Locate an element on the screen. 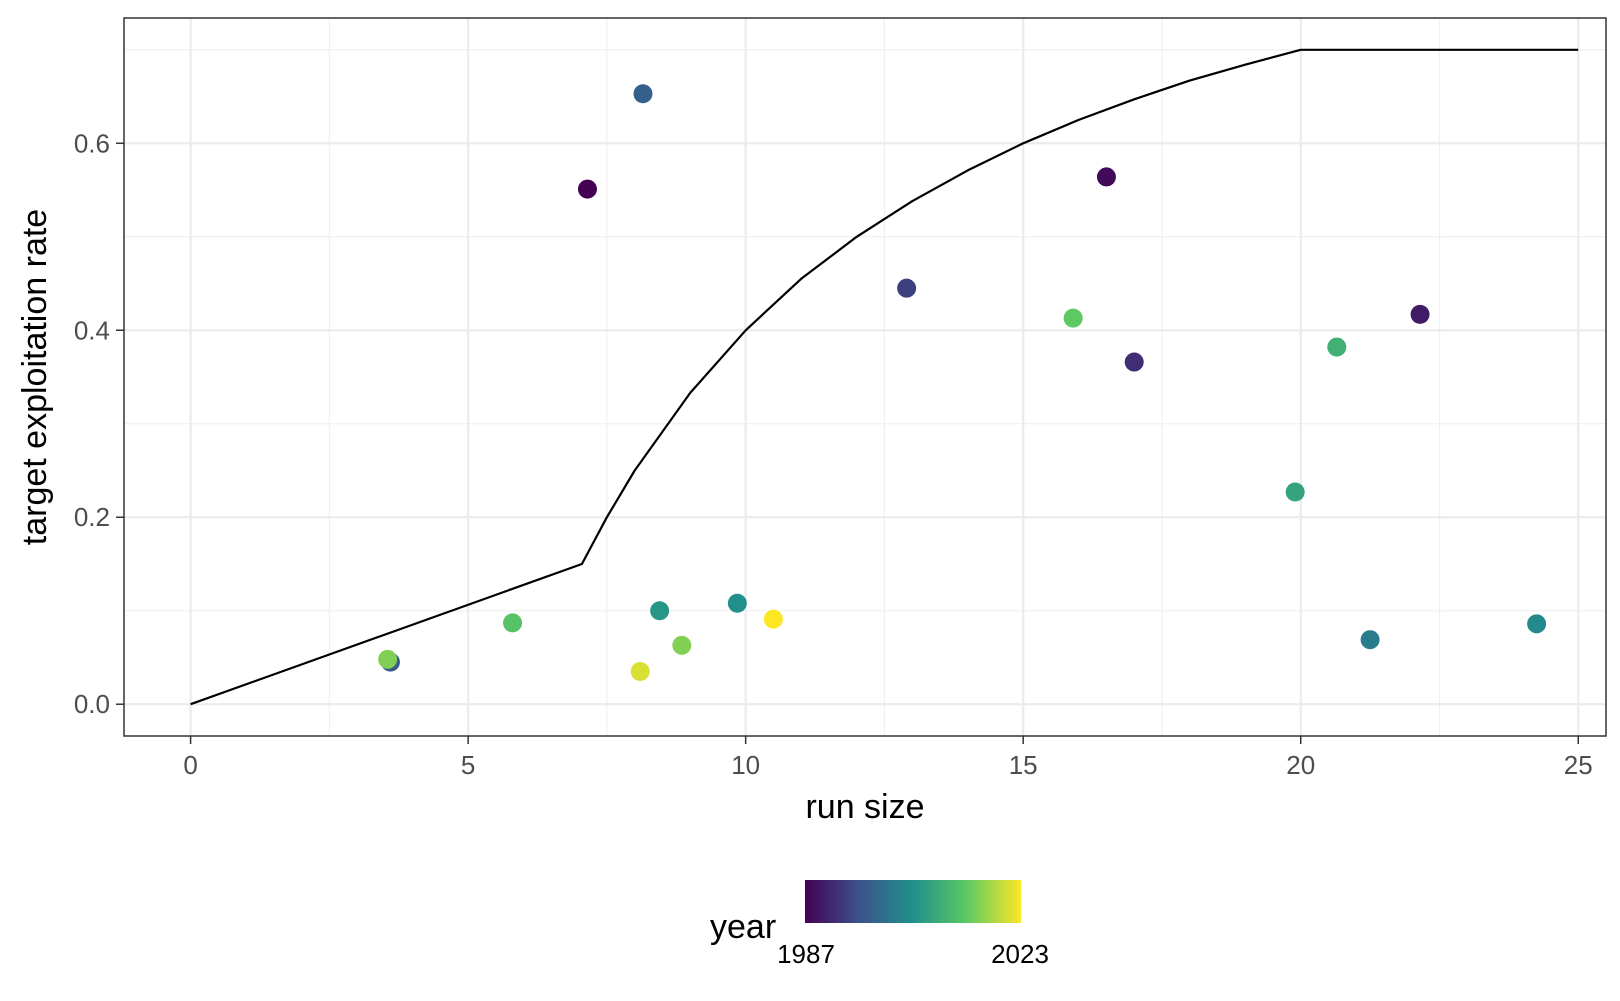 This screenshot has height=1001, width=1620. color-legend: year 1987 2023 is located at coordinates (879, 924).